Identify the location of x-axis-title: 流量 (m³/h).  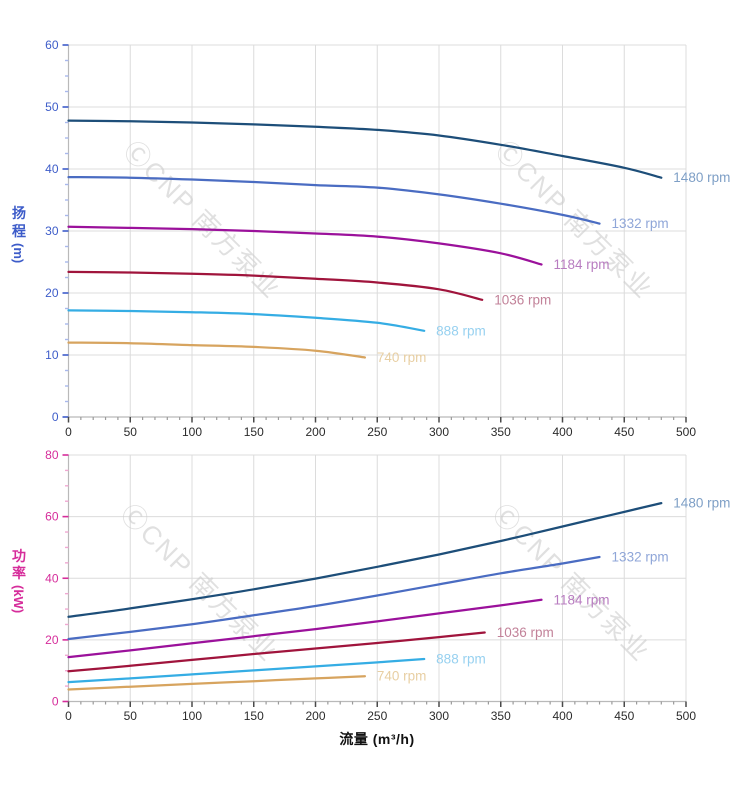
(377, 739).